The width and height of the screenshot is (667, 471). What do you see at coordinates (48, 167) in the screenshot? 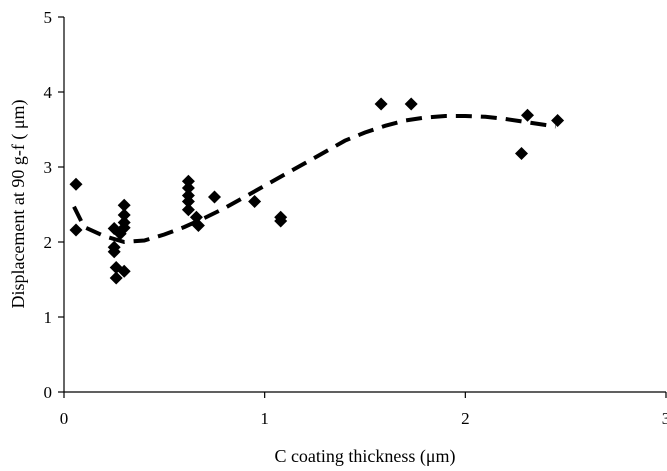
I see `y-tick-label: 3` at bounding box center [48, 167].